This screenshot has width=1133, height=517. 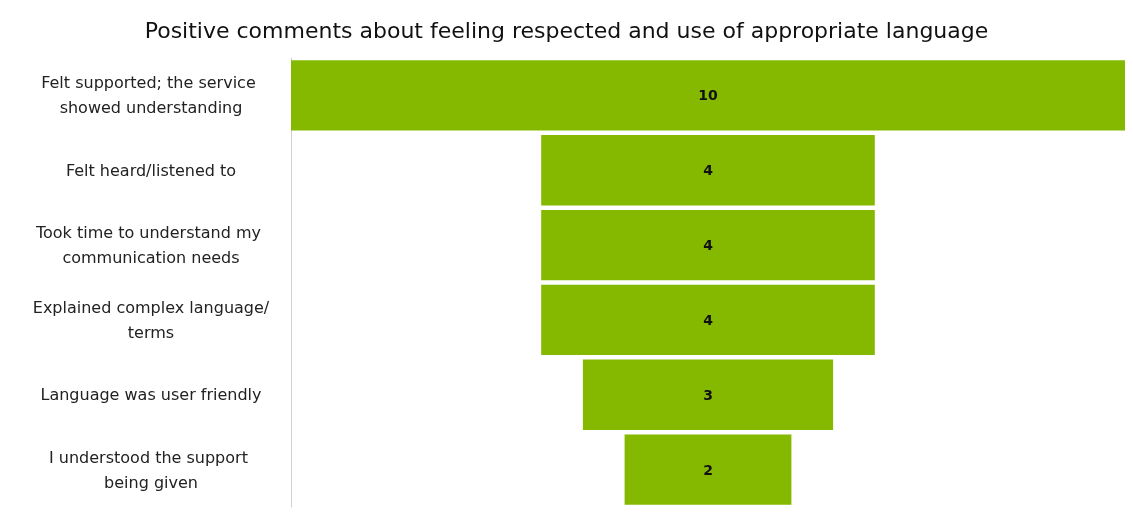 I want to click on category-label: Language was user friendly, so click(x=151, y=395).